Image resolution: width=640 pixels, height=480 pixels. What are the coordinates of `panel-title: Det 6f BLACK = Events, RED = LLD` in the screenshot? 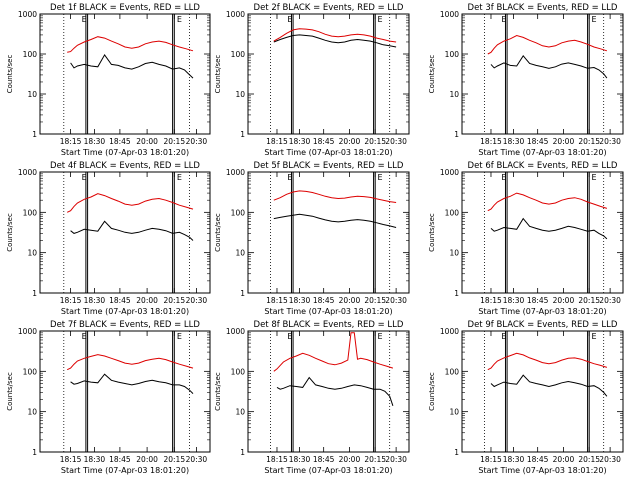 It's located at (543, 166).